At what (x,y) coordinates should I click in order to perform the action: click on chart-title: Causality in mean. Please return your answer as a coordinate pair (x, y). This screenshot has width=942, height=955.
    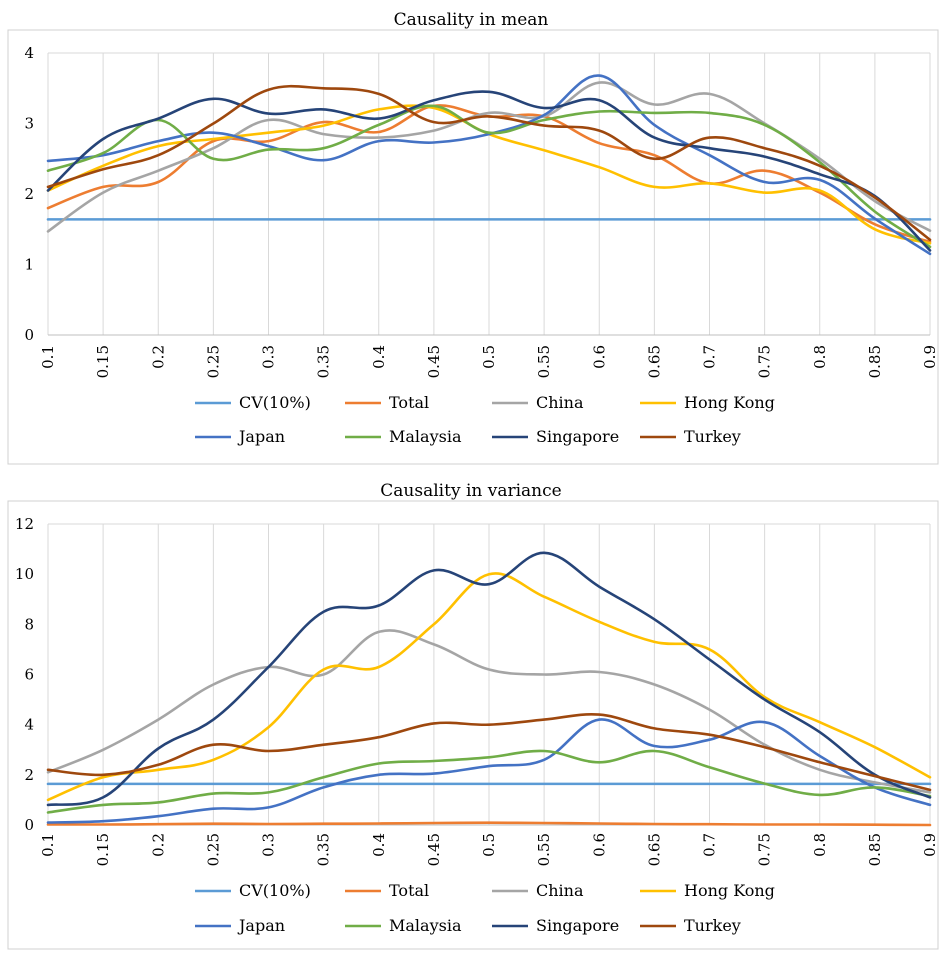
    Looking at the image, I should click on (471, 20).